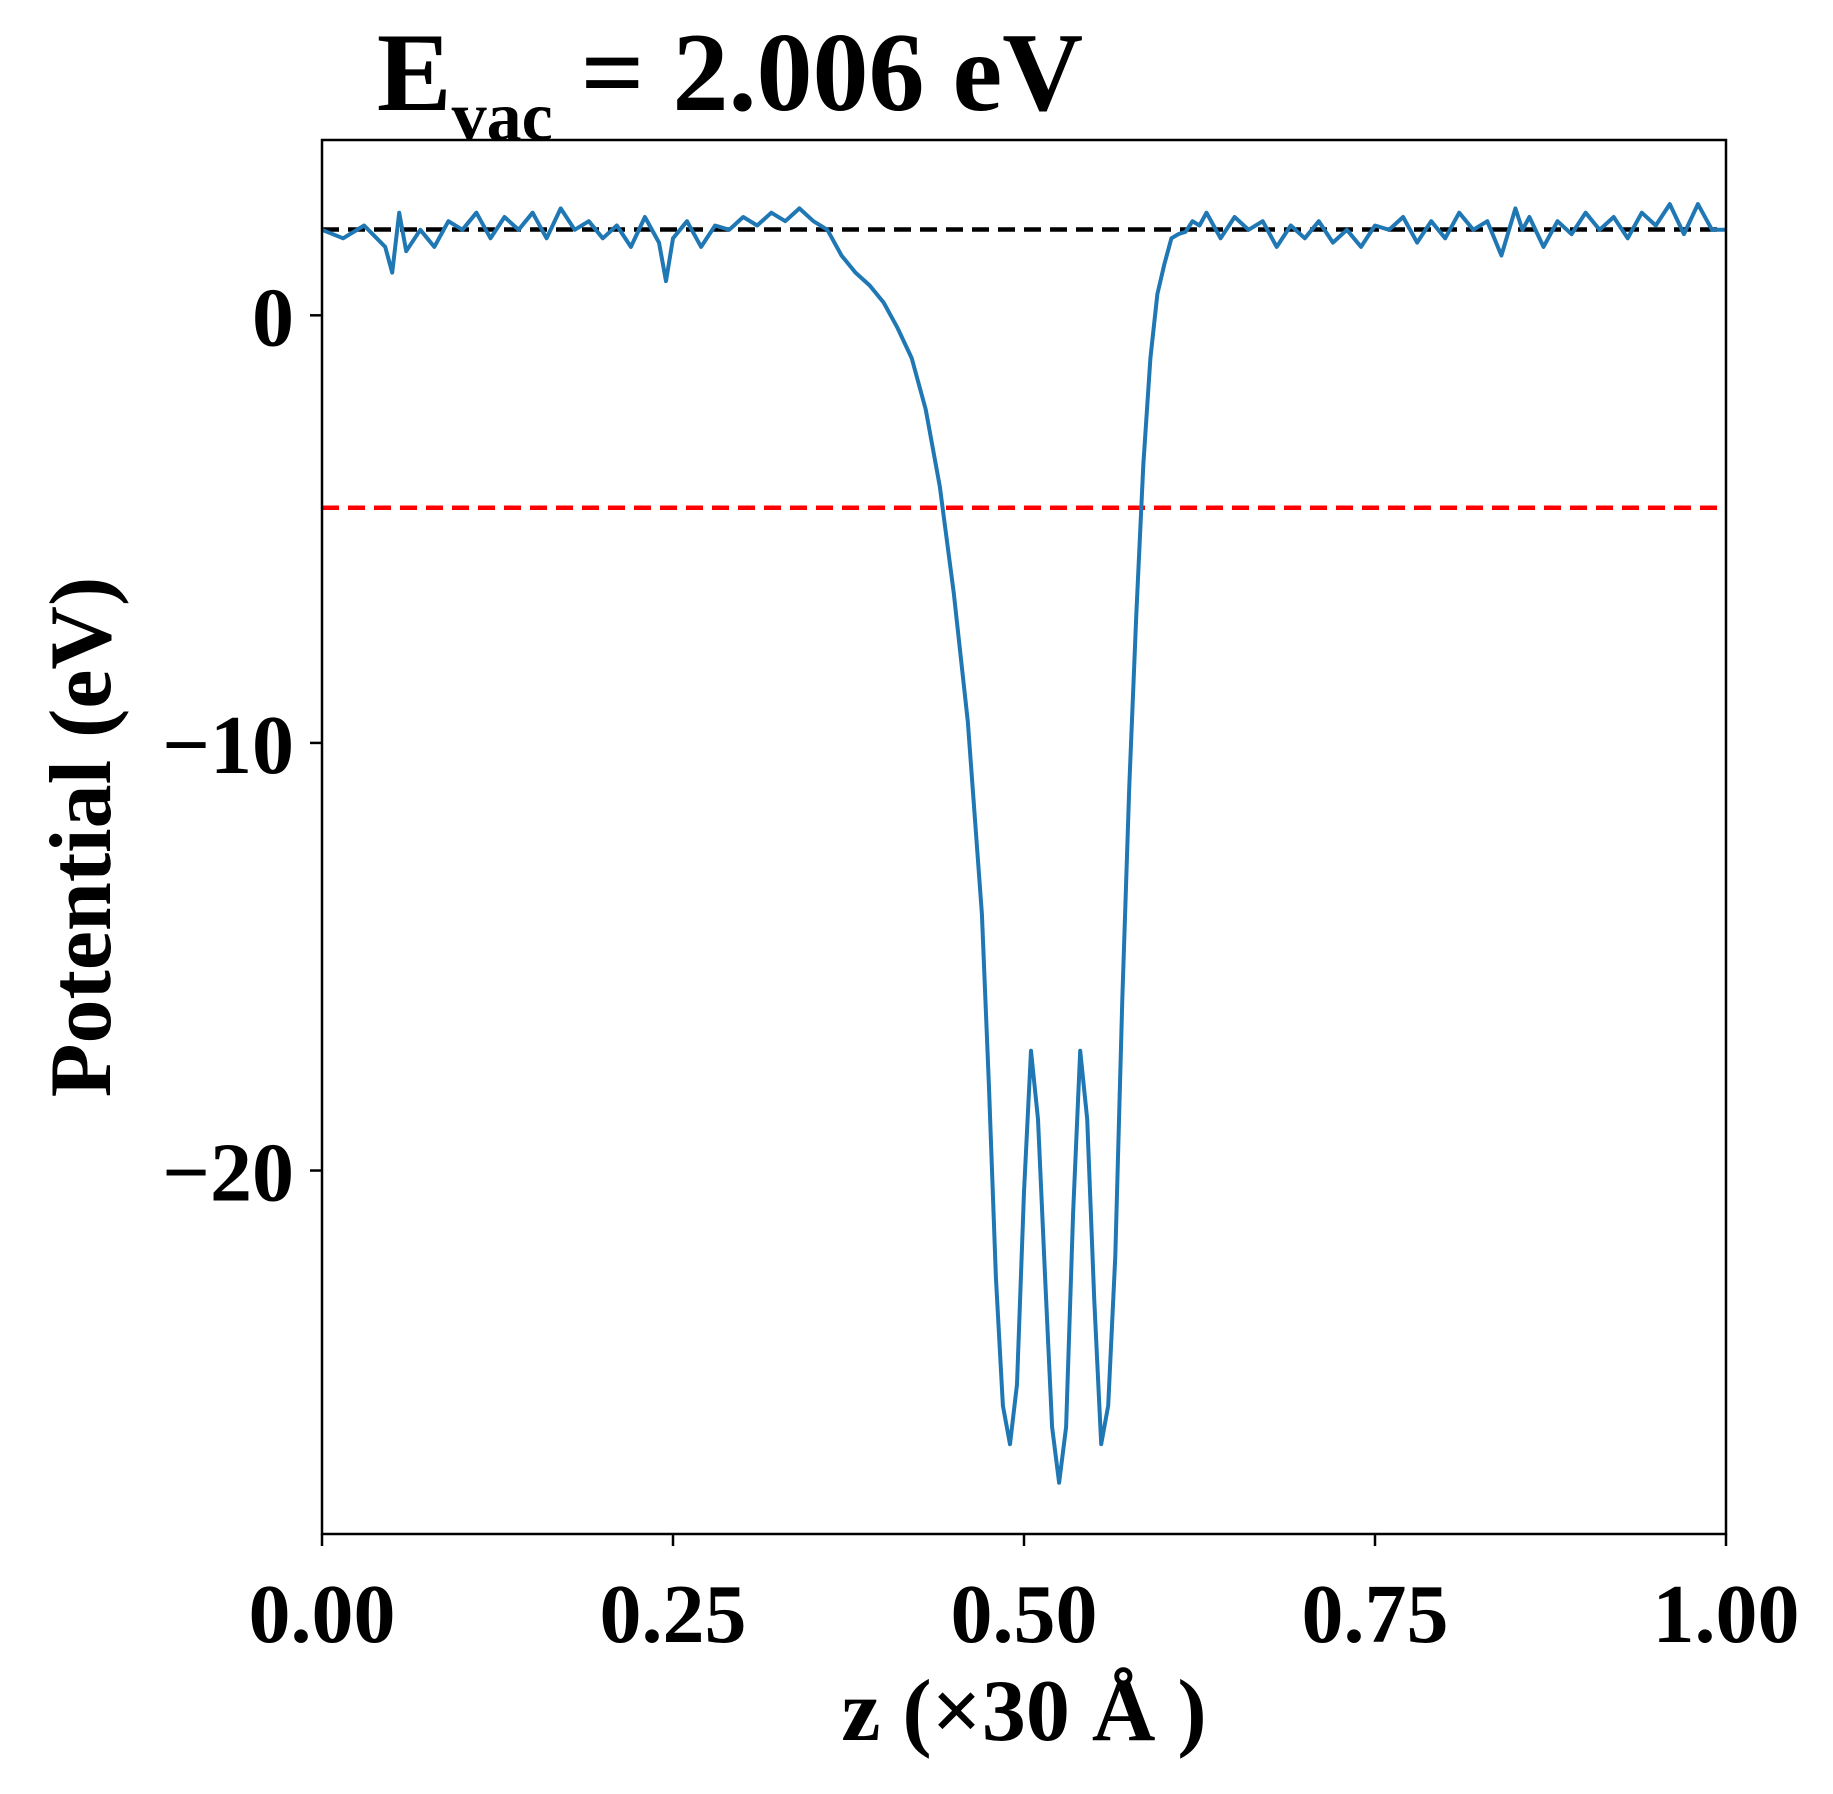 The height and width of the screenshot is (1794, 1833). What do you see at coordinates (273, 317) in the screenshot?
I see `y-tick-label-0: 0` at bounding box center [273, 317].